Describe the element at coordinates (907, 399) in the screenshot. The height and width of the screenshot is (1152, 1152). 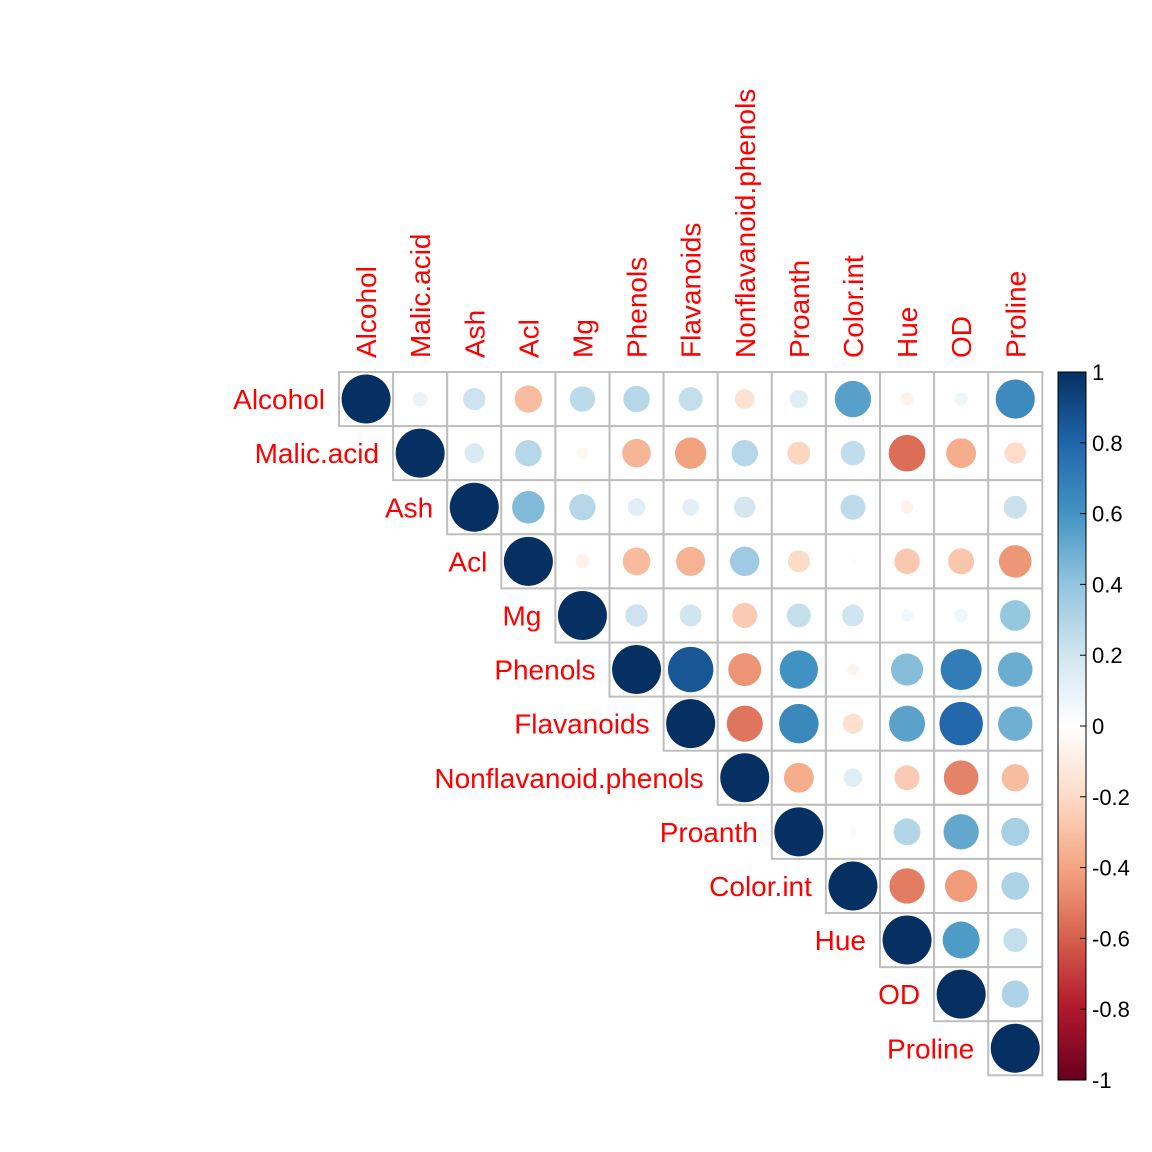
I see `correlation-circle-Alcohol-Hue` at that location.